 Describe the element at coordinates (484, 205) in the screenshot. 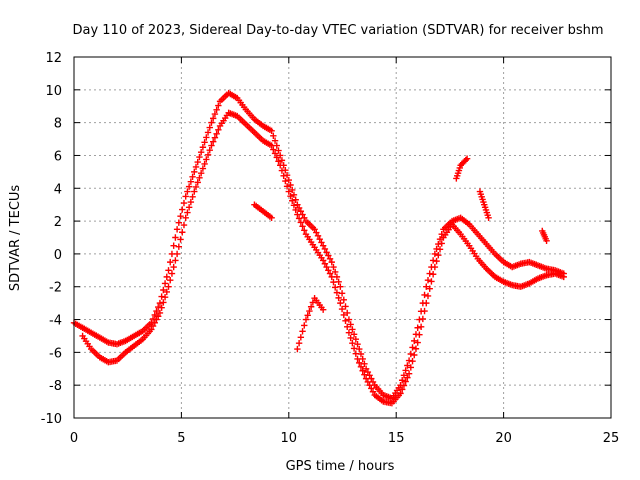

I see `series-segment-f` at that location.